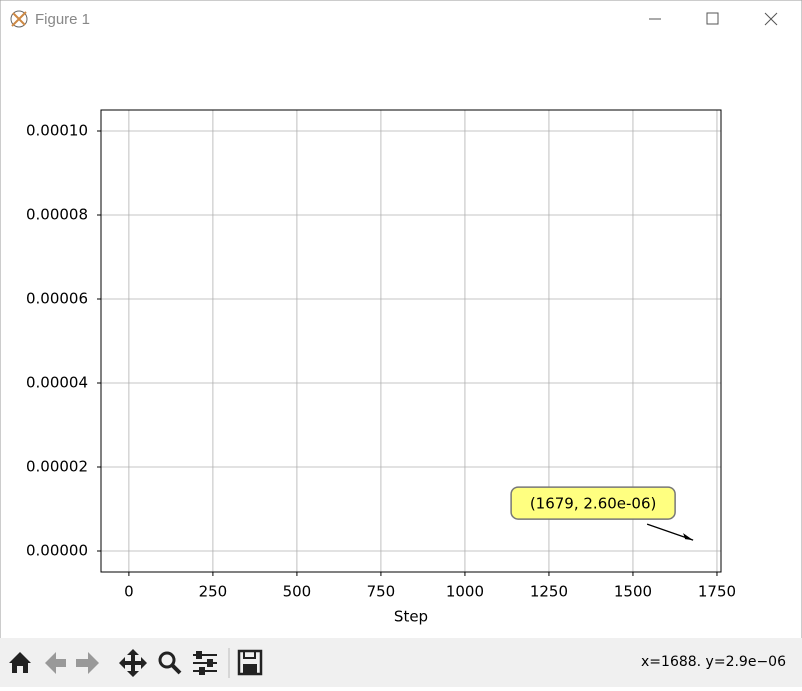 This screenshot has width=802, height=691. I want to click on x-axis-label: Step, so click(411, 617).